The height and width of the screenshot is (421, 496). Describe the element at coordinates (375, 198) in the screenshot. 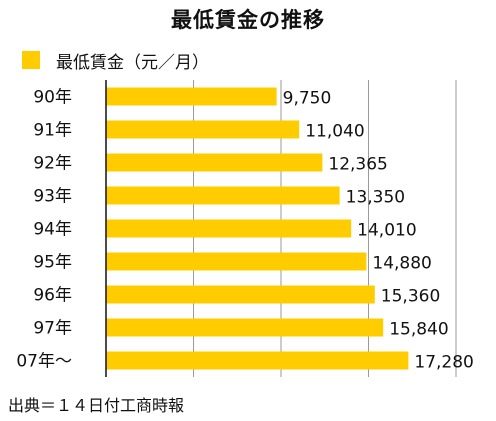

I see `value-label: 13,350` at that location.